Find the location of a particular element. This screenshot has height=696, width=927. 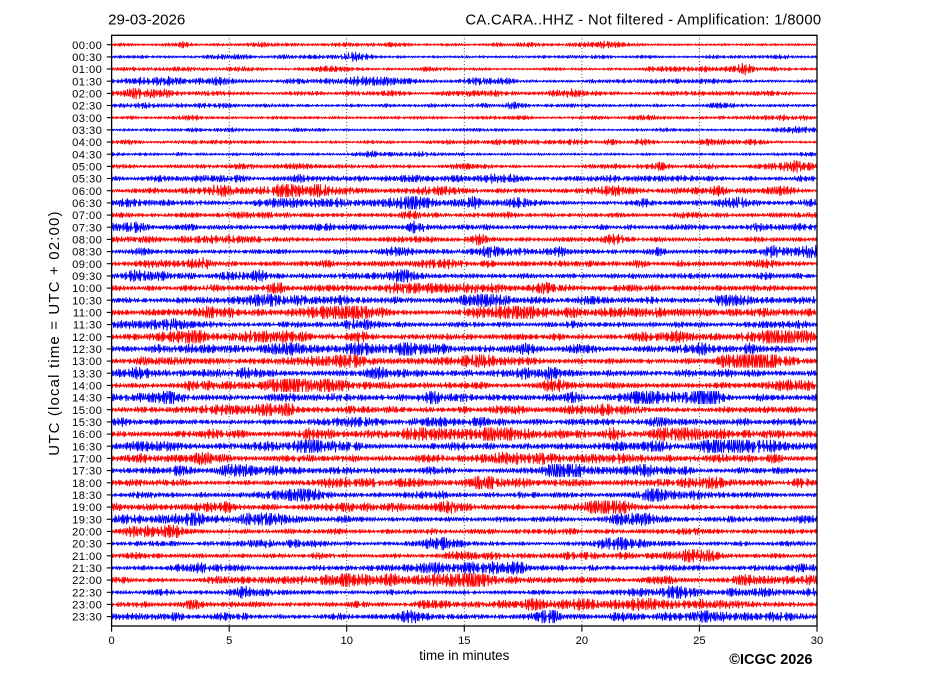

svg-text: 00:00 is located at coordinates (87, 46).